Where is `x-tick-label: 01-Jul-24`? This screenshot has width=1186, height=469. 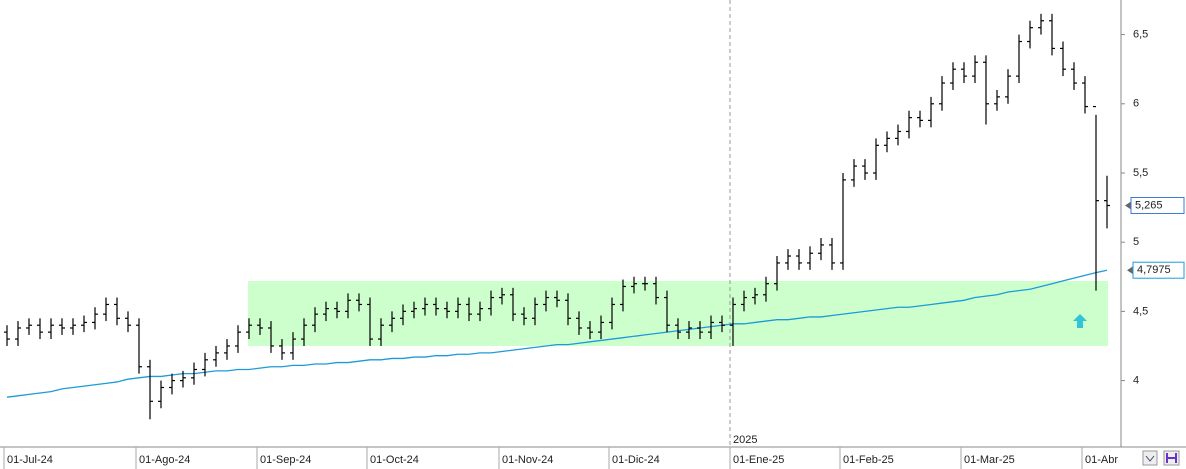
x-tick-label: 01-Jul-24 is located at coordinates (30, 460).